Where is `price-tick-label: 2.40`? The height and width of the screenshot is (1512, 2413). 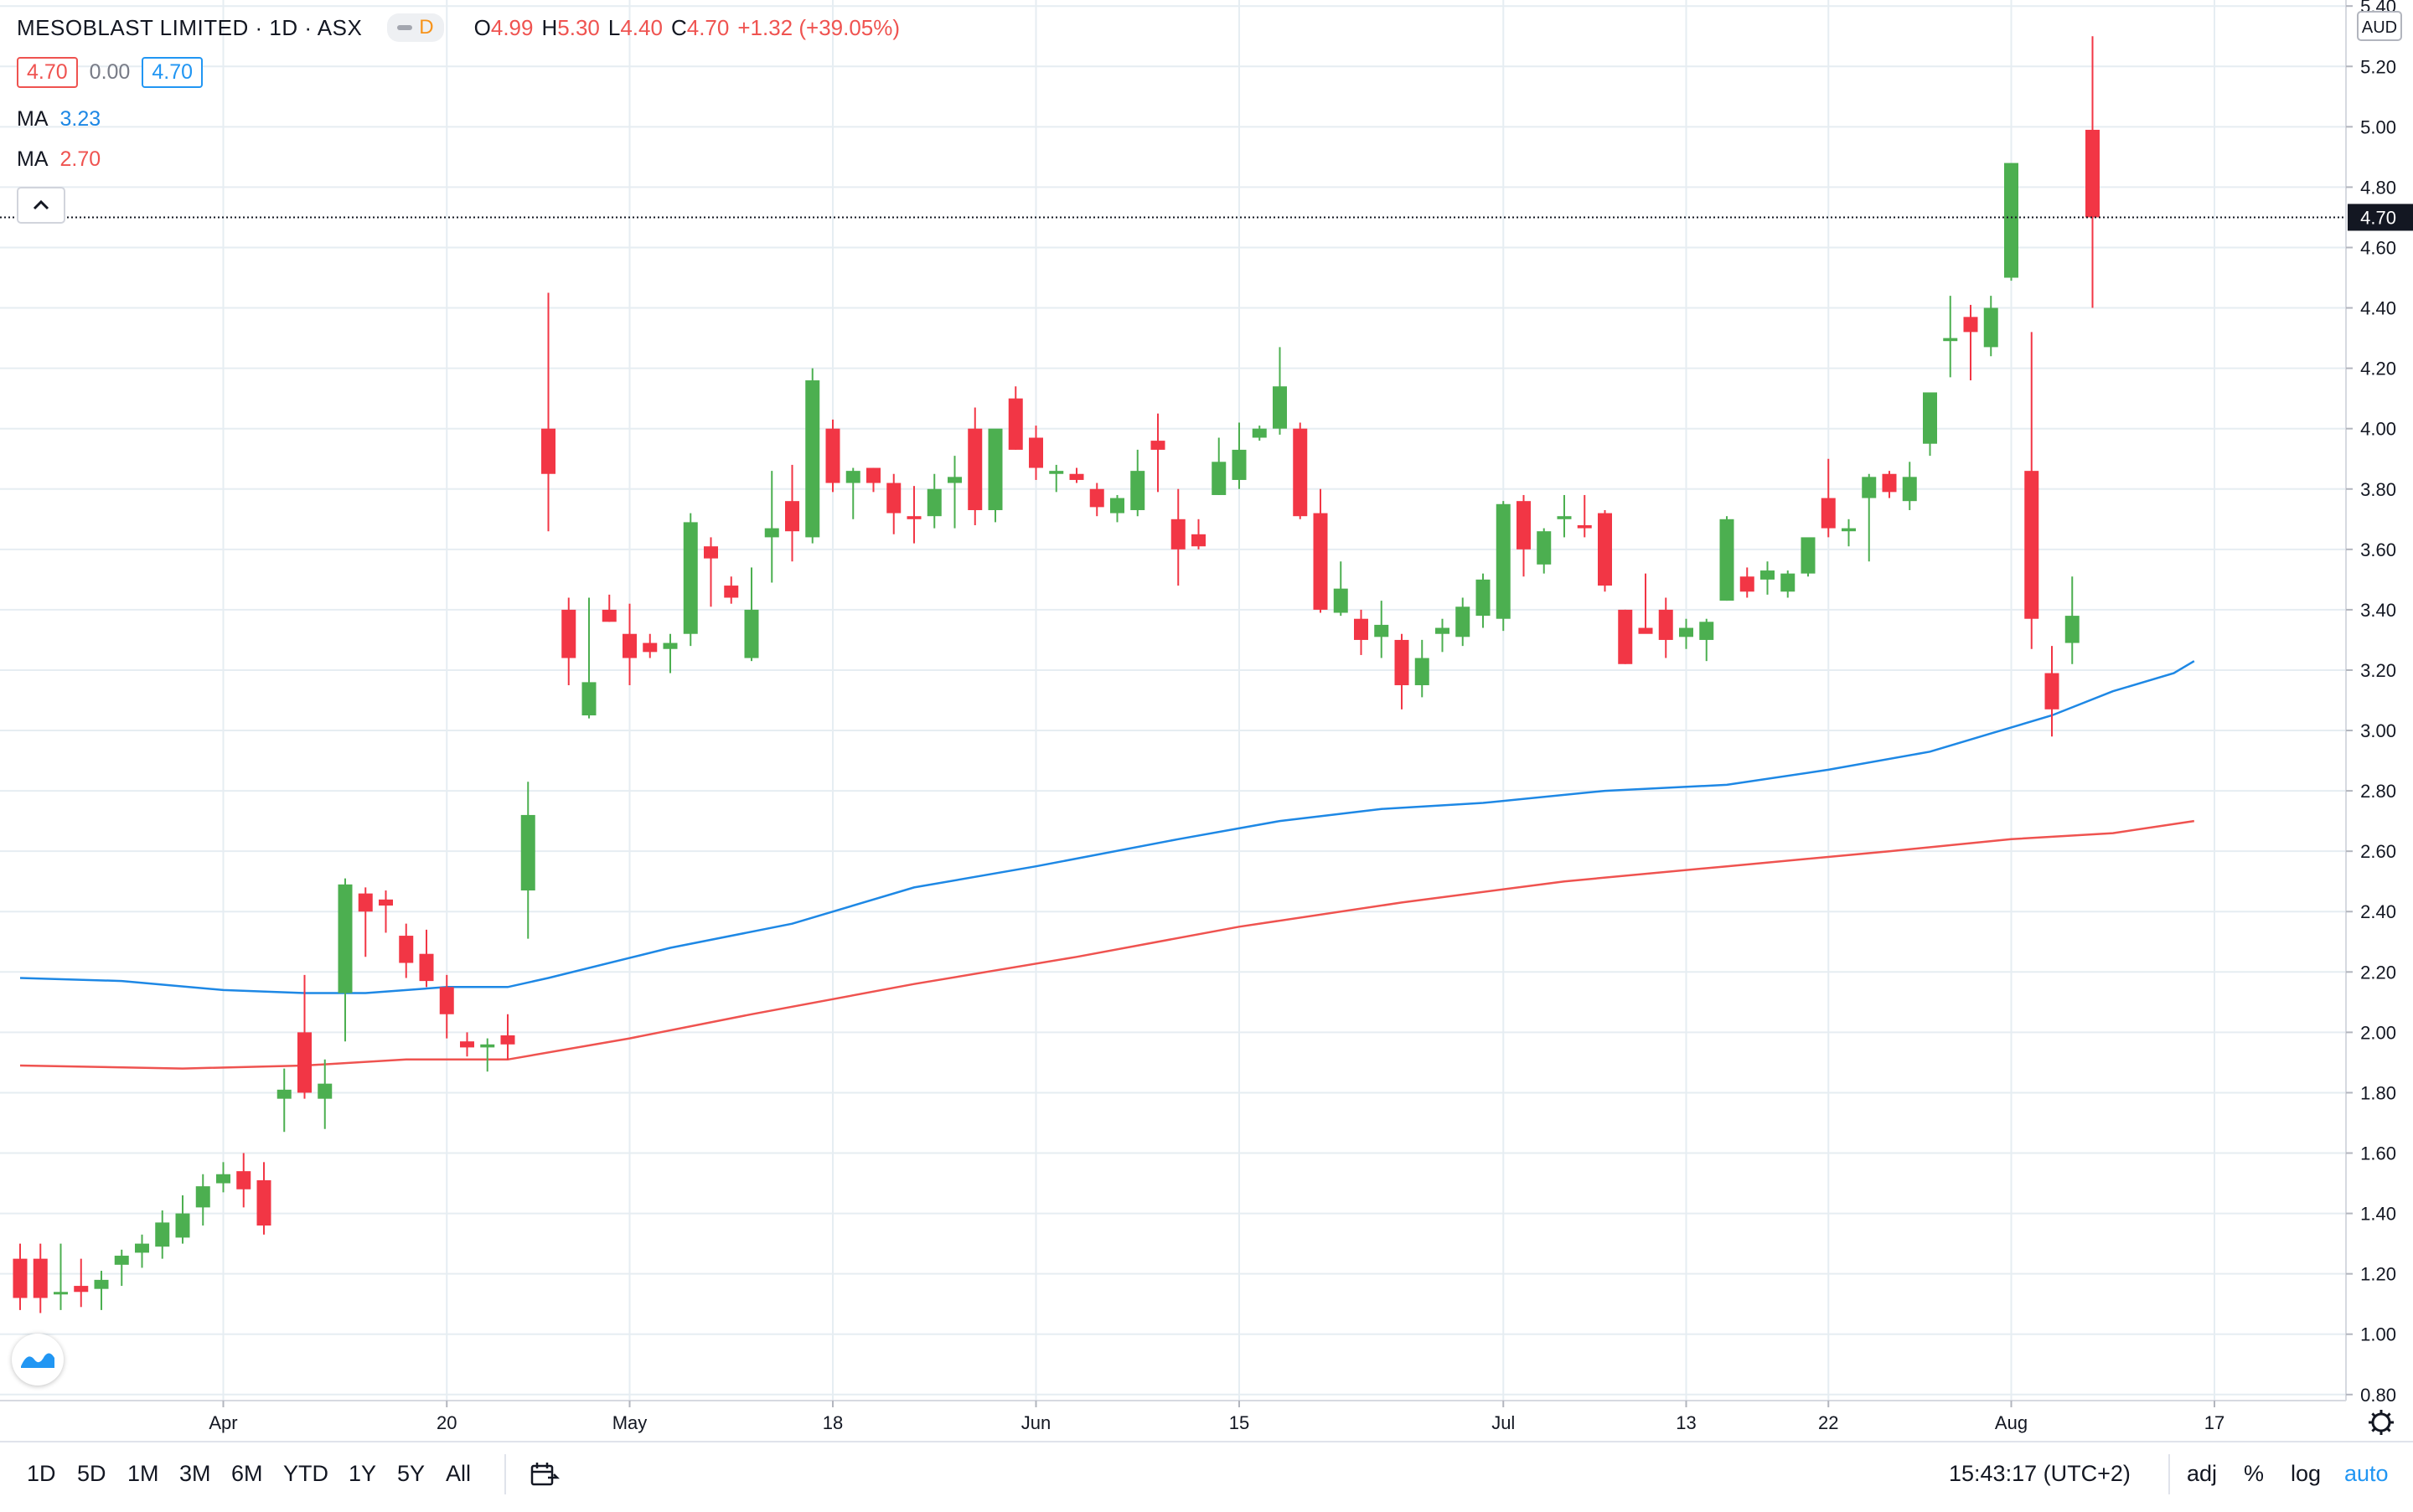 price-tick-label: 2.40 is located at coordinates (2378, 911).